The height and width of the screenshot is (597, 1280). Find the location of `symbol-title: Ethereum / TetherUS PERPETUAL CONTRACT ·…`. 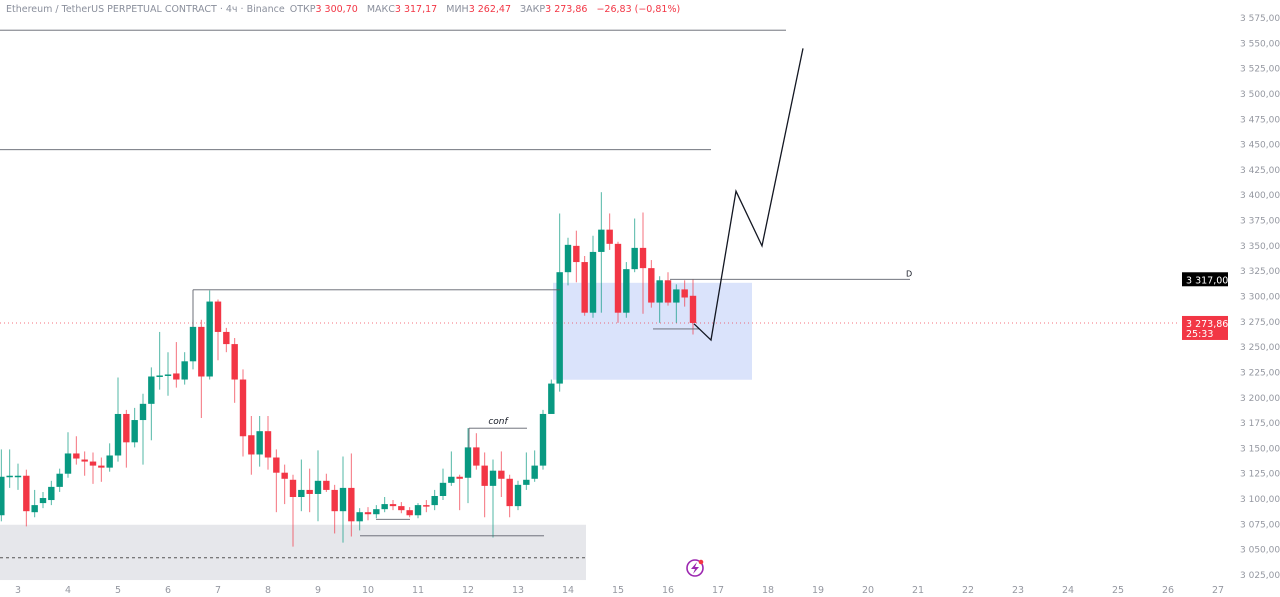

symbol-title: Ethereum / TetherUS PERPETUAL CONTRACT ·… is located at coordinates (145, 9).